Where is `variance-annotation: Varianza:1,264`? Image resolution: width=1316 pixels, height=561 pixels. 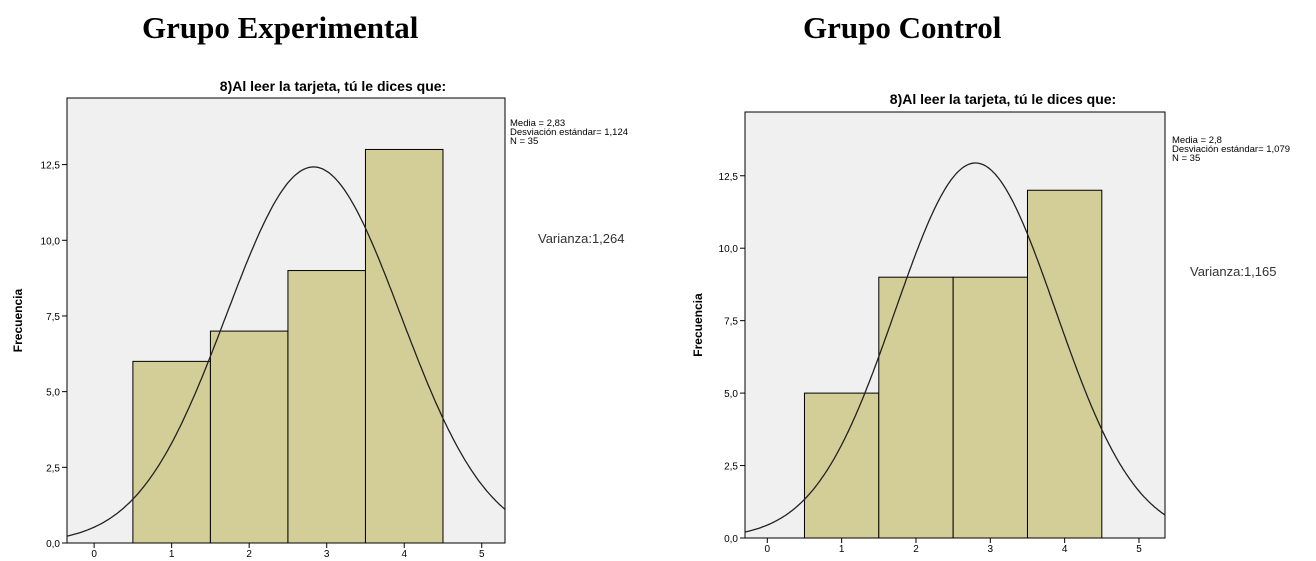 variance-annotation: Varianza:1,264 is located at coordinates (581, 238).